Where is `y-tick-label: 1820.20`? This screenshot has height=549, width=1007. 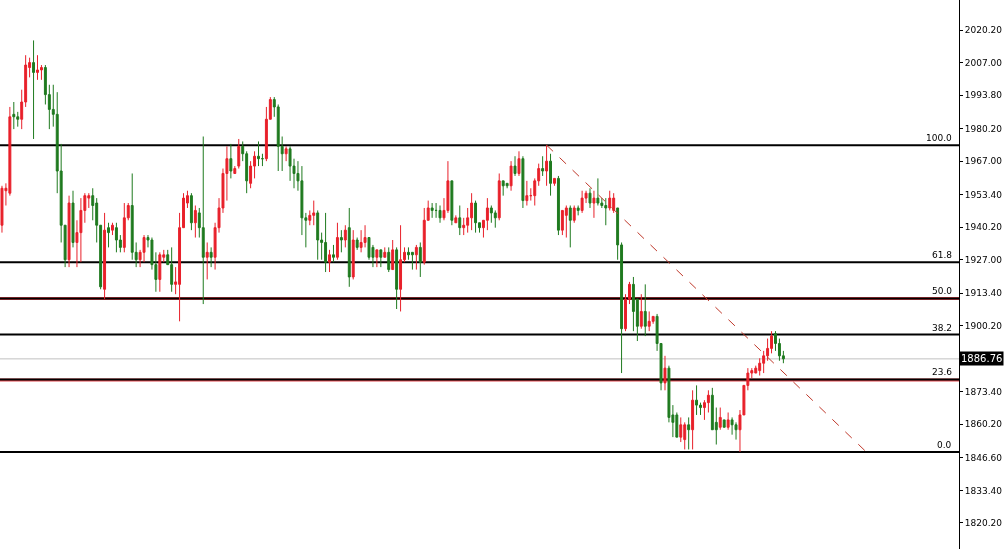
y-tick-label: 1820.20 is located at coordinates (983, 523).